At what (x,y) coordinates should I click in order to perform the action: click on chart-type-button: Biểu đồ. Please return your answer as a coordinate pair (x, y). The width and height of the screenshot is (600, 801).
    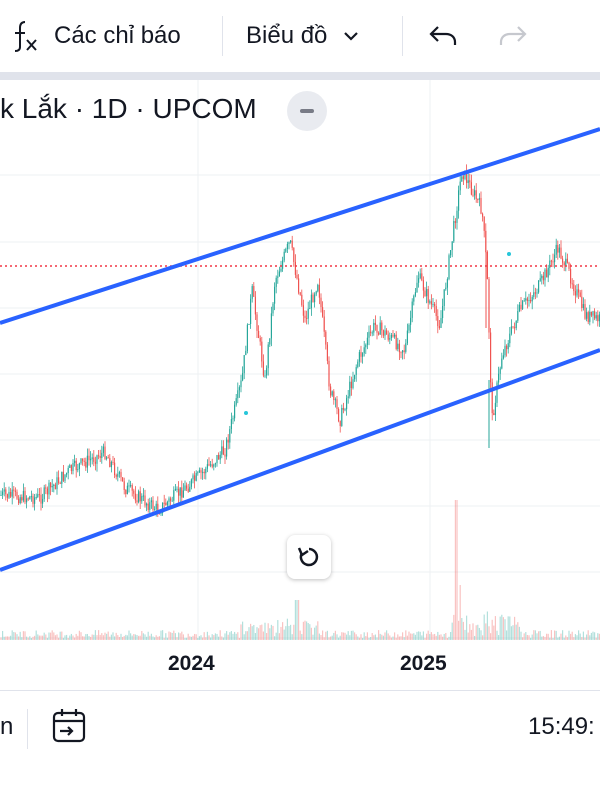
    Looking at the image, I should click on (303, 36).